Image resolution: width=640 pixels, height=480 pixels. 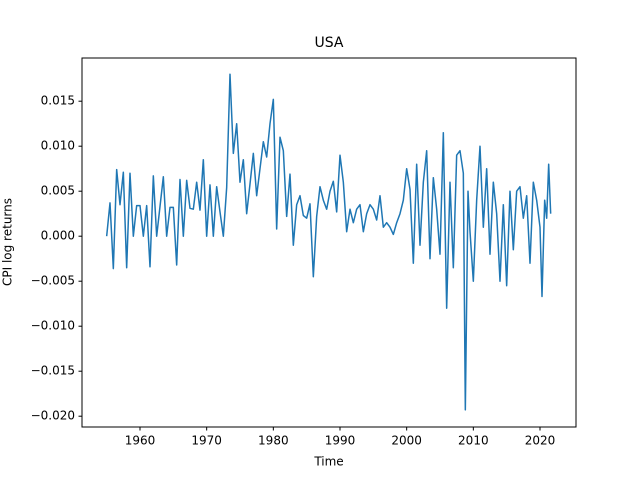 I want to click on y-tick-label: −0.005, so click(x=53, y=281).